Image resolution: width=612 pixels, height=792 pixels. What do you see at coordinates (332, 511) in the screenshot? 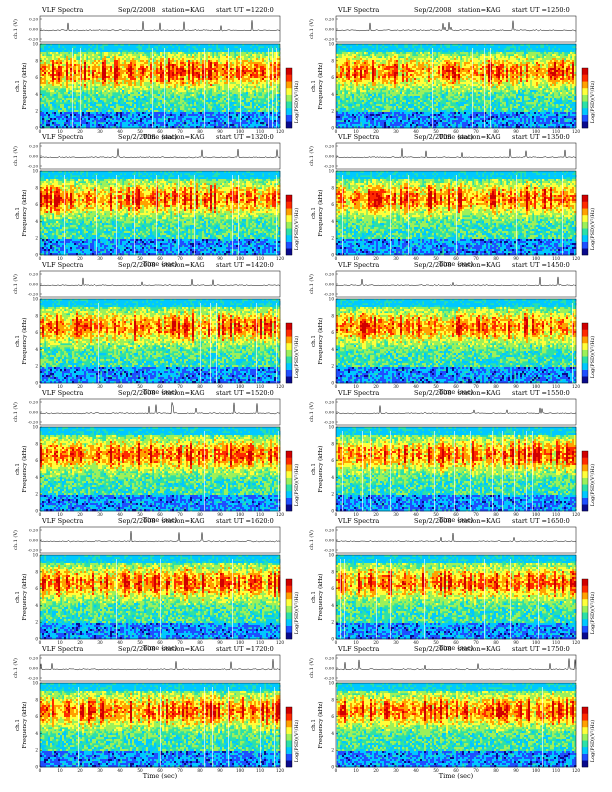
I see `y-tick-label: 0` at bounding box center [332, 511].